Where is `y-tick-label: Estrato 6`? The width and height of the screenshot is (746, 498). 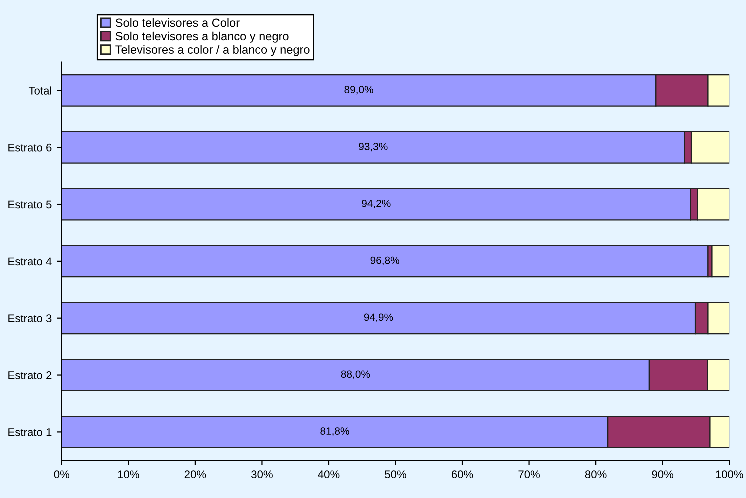
y-tick-label: Estrato 6 is located at coordinates (30, 148).